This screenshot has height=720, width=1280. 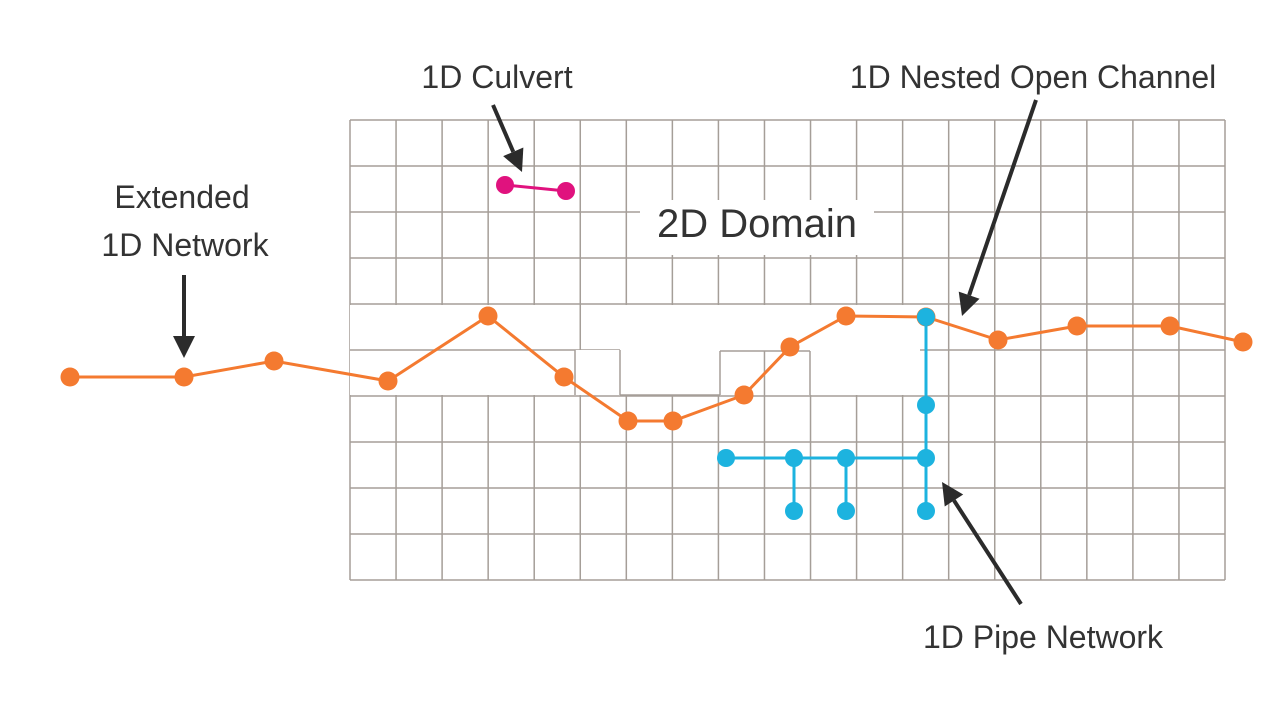 I want to click on pipe-network-arrow-head, so click(x=953, y=494).